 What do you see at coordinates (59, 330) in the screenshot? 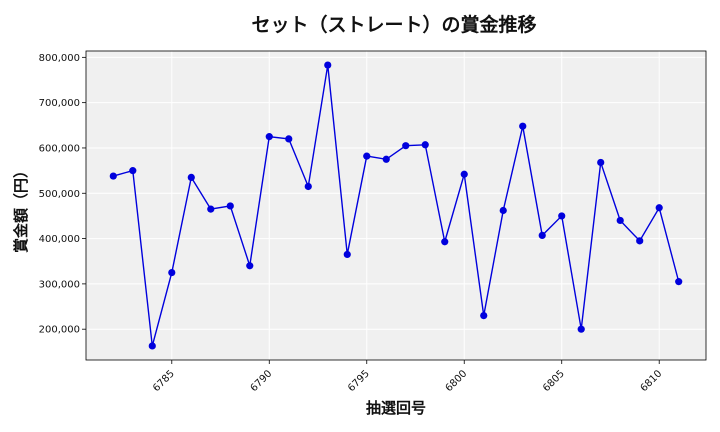
I see `y-tick-label: 200,000` at bounding box center [59, 330].